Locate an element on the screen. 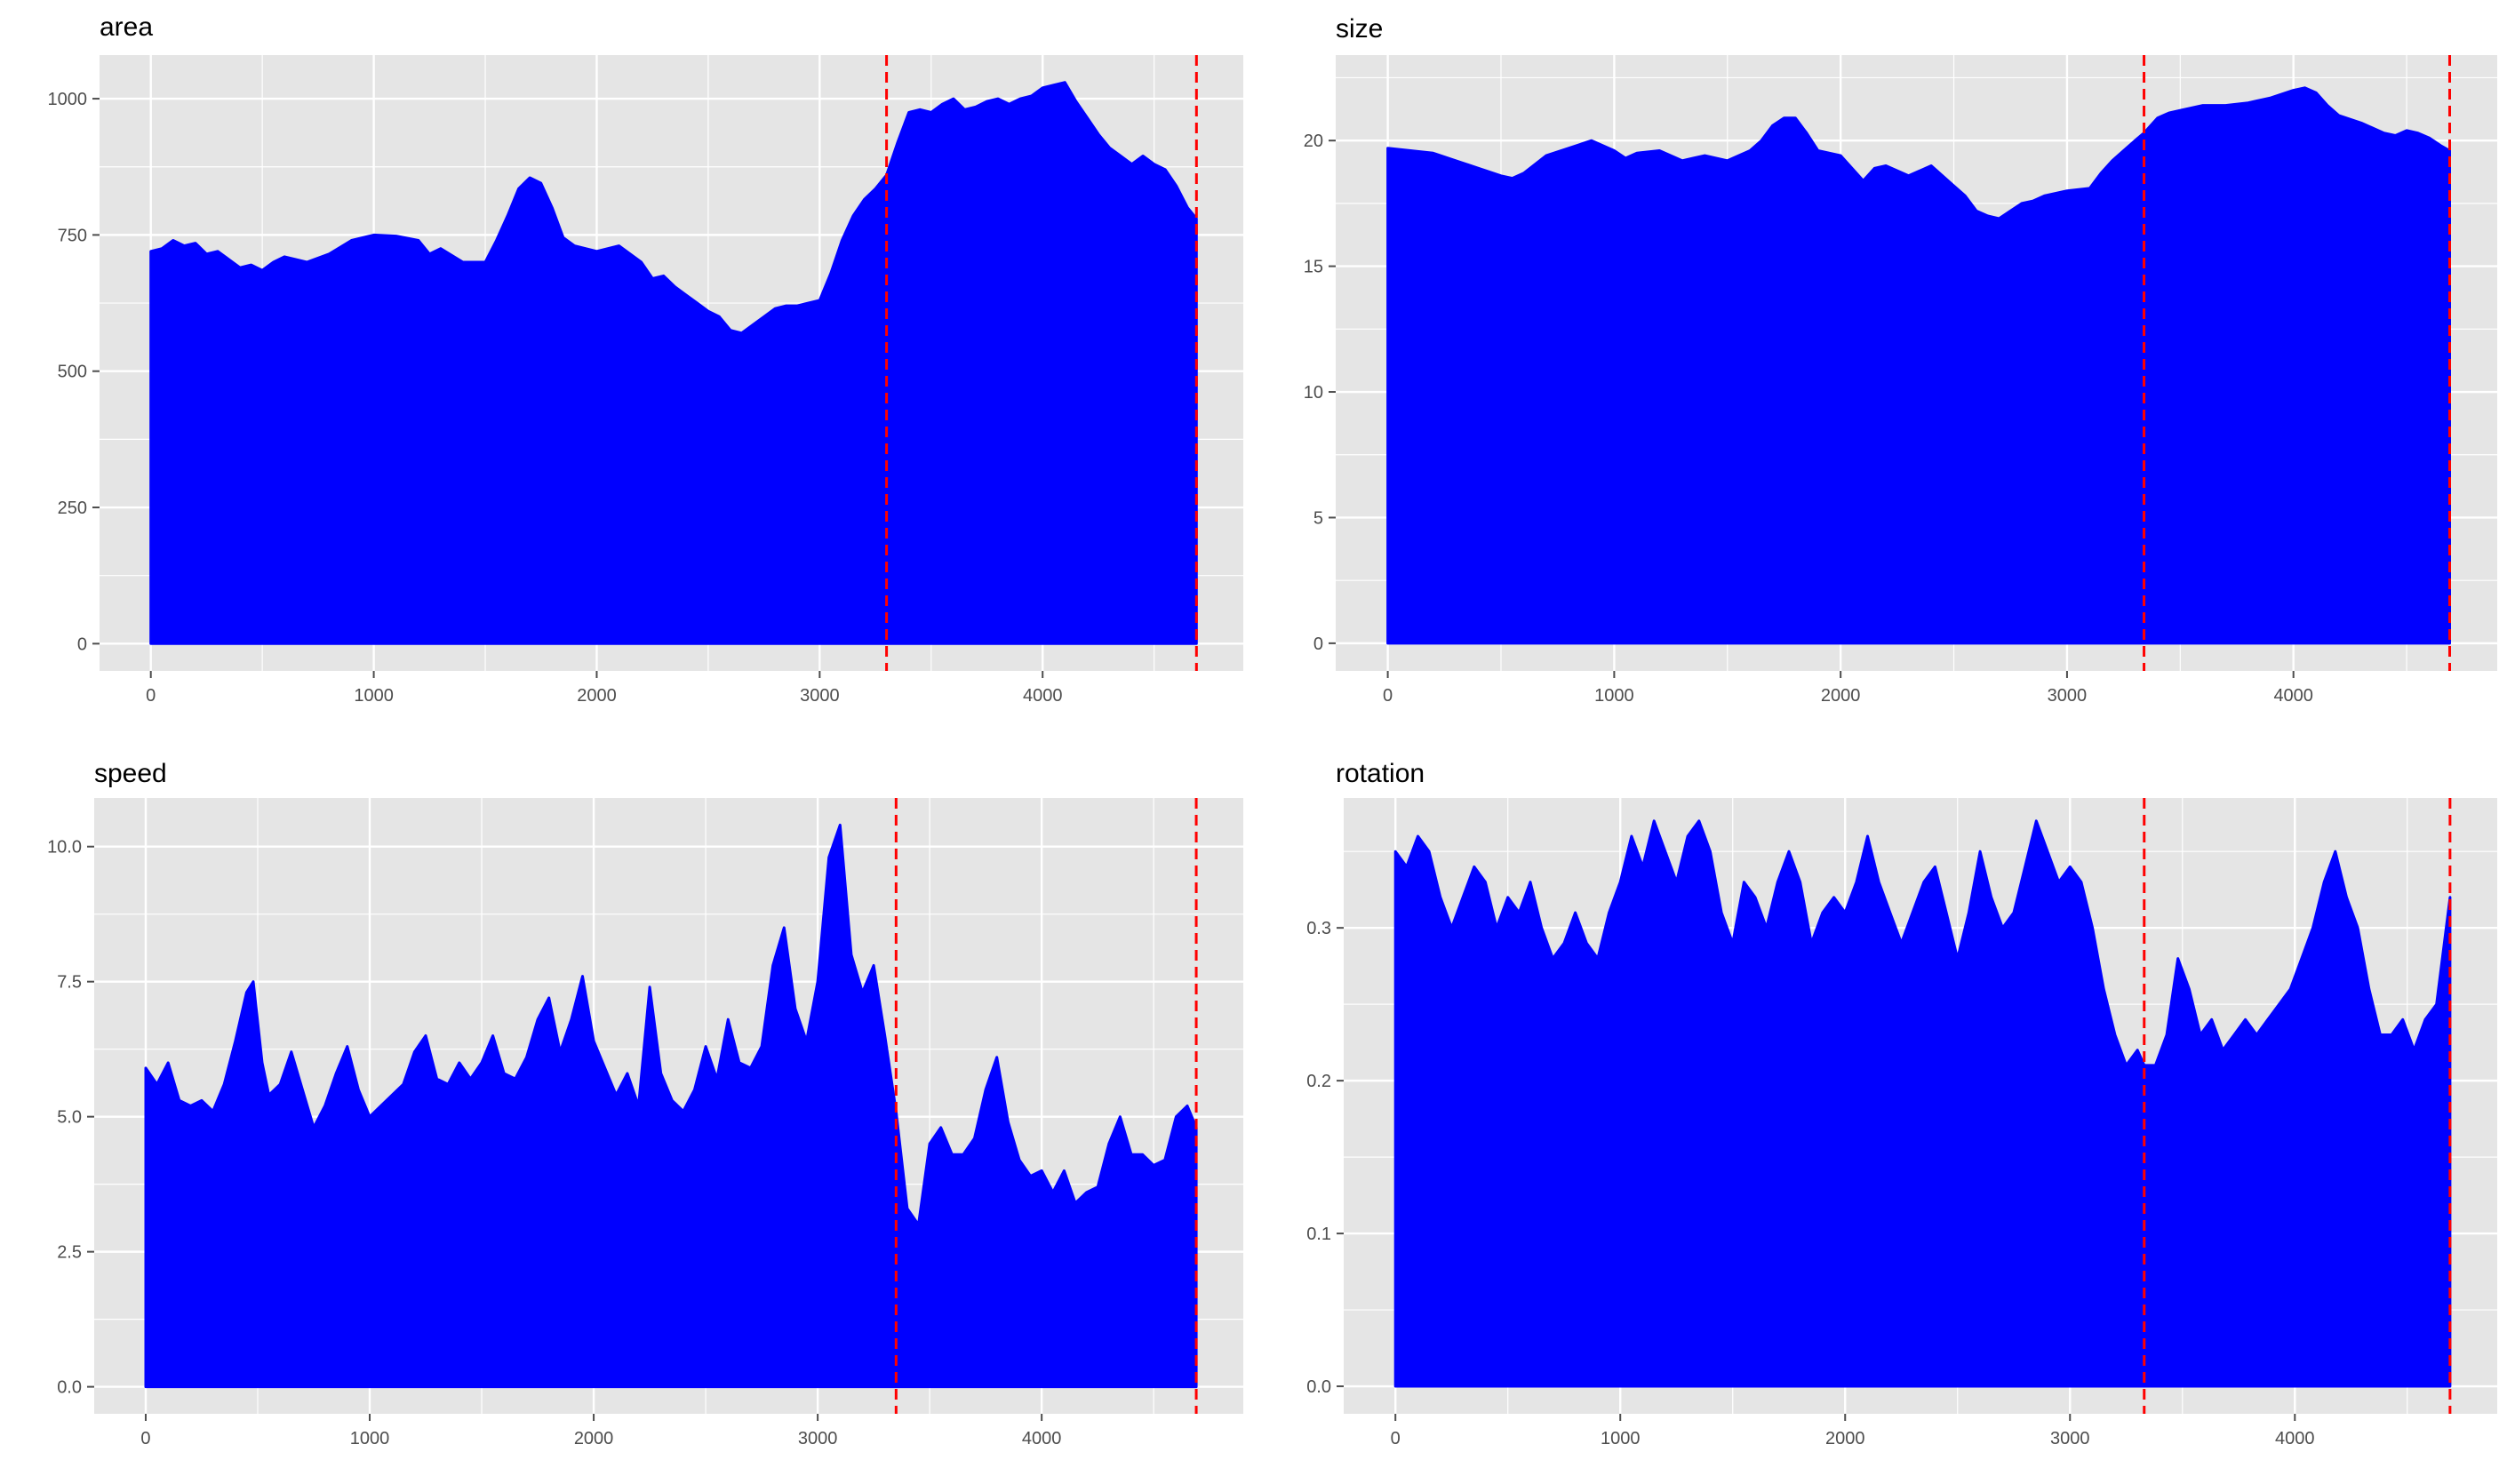 Image resolution: width=2515 pixels, height=1484 pixels. y-tick-label: 750 is located at coordinates (72, 235).